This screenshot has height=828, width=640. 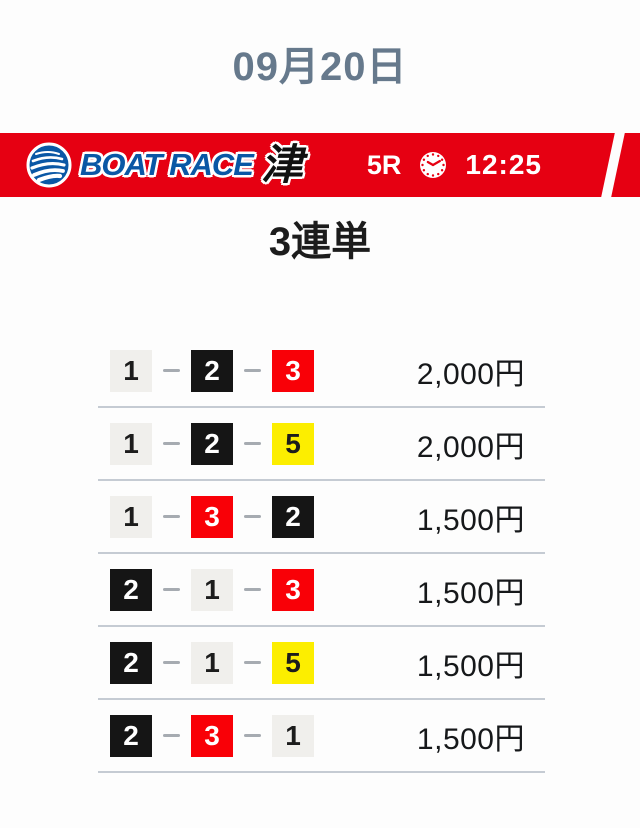 What do you see at coordinates (49, 165) in the screenshot?
I see `boatrace-swirl-icon` at bounding box center [49, 165].